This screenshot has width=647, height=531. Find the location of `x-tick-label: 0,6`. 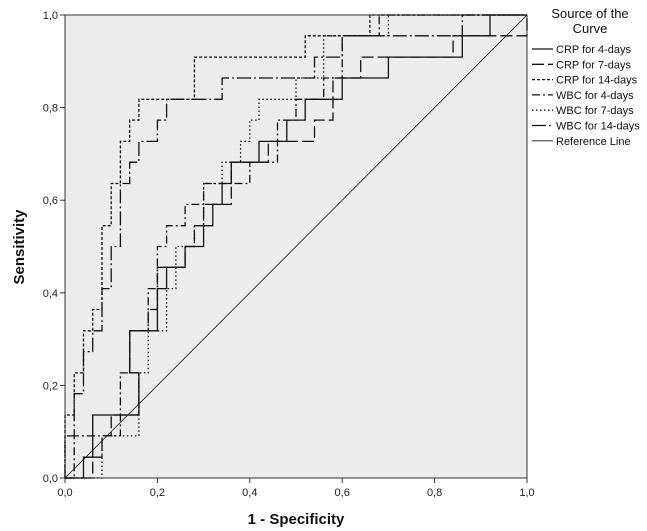

x-tick-label: 0,6 is located at coordinates (342, 493).